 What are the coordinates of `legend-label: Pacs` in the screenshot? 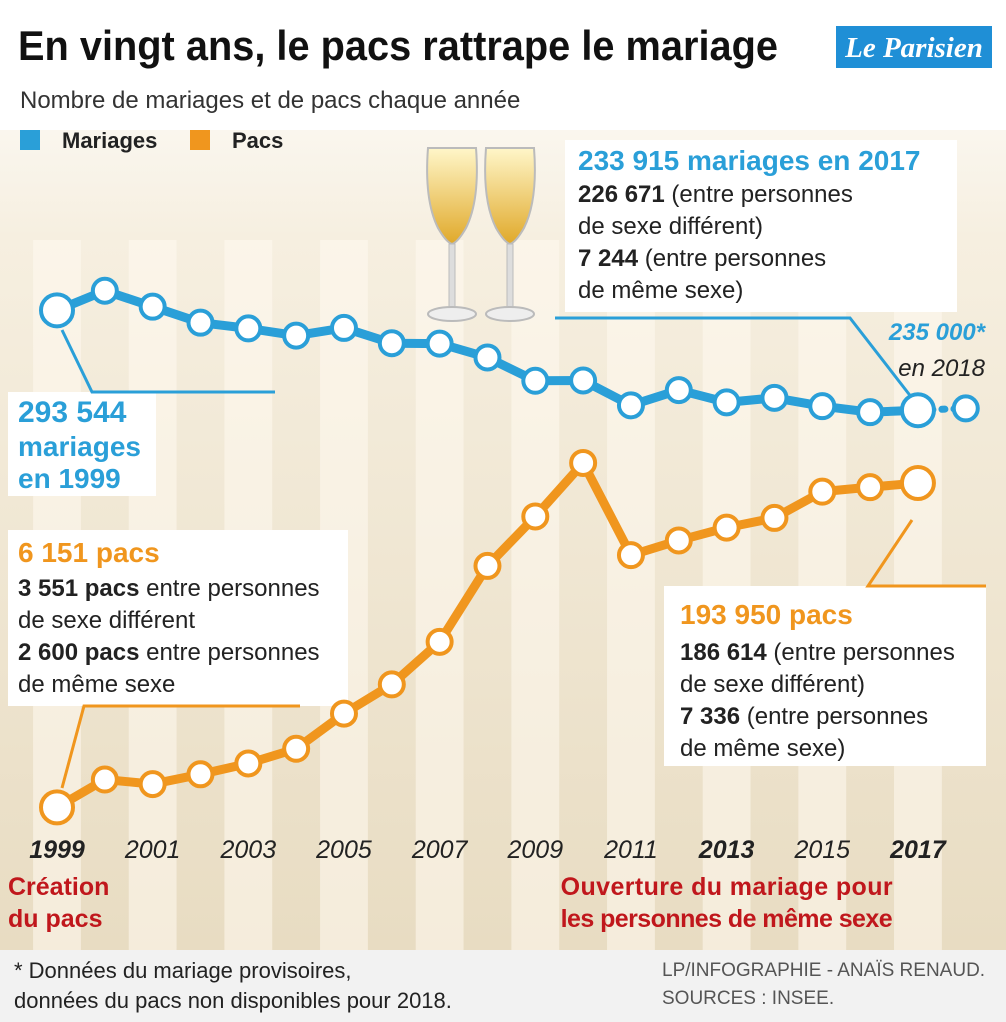 It's located at (257, 140).